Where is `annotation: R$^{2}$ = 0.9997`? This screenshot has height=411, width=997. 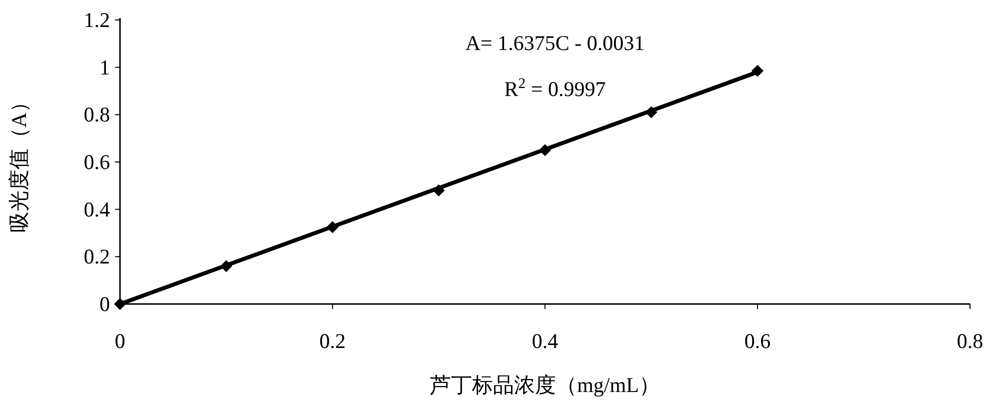 annotation: R$^{2}$ = 0.9997 is located at coordinates (555, 88).